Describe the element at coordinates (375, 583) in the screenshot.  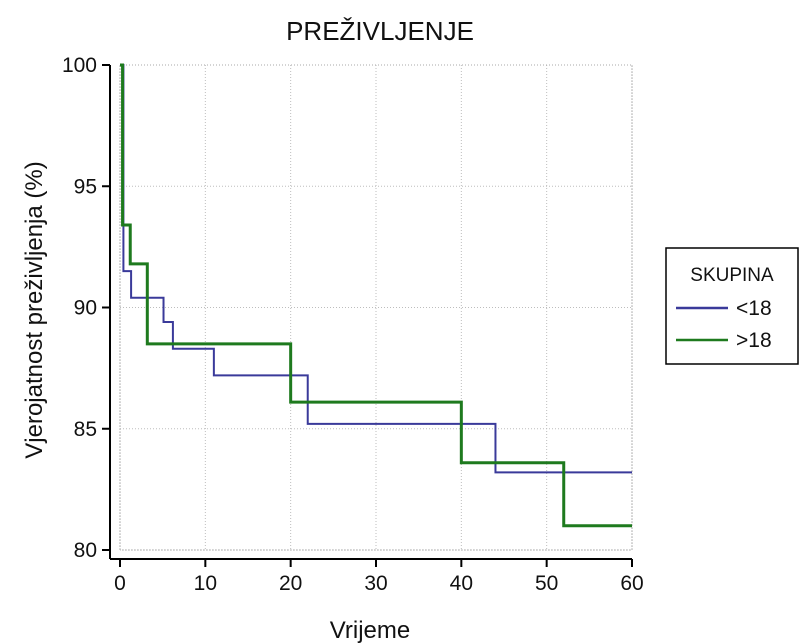
I see `x-tick-label: 30` at that location.